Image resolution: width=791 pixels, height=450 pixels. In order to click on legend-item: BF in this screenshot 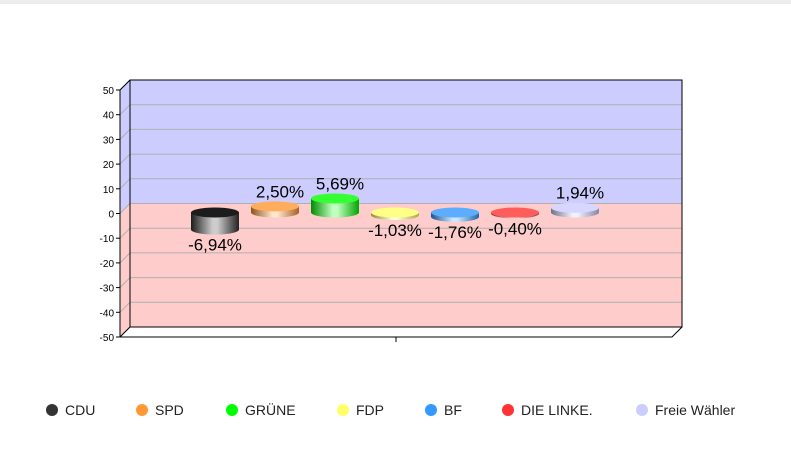, I will do `click(443, 410)`.